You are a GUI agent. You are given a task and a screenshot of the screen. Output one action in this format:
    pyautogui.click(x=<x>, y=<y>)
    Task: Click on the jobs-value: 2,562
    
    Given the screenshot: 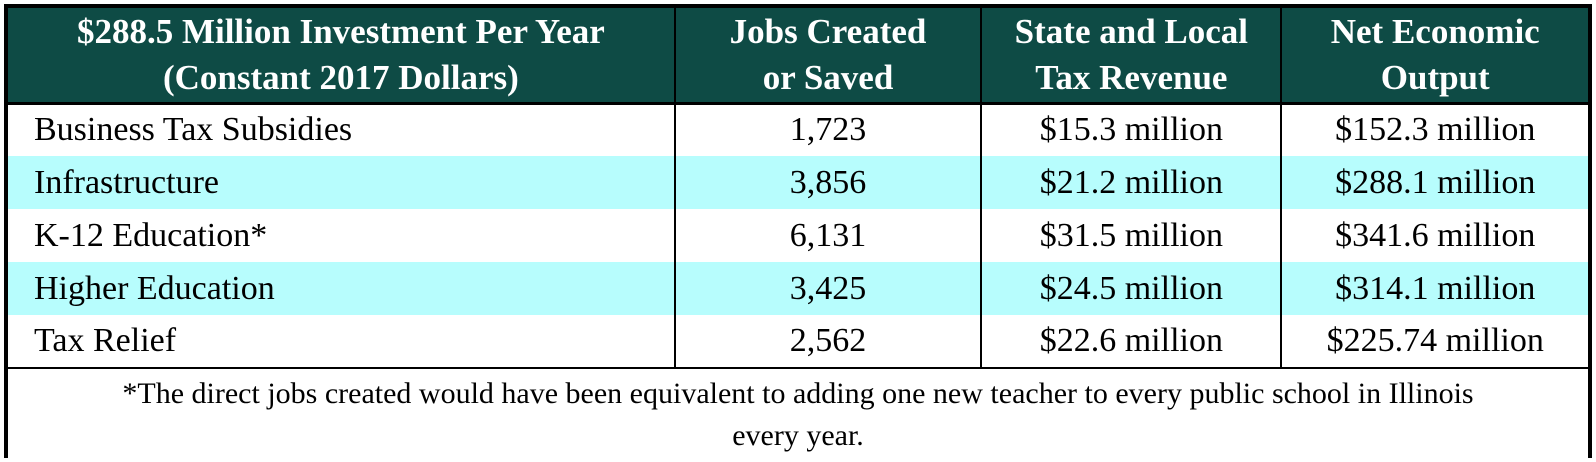 What is the action you would take?
    pyautogui.click(x=827, y=341)
    